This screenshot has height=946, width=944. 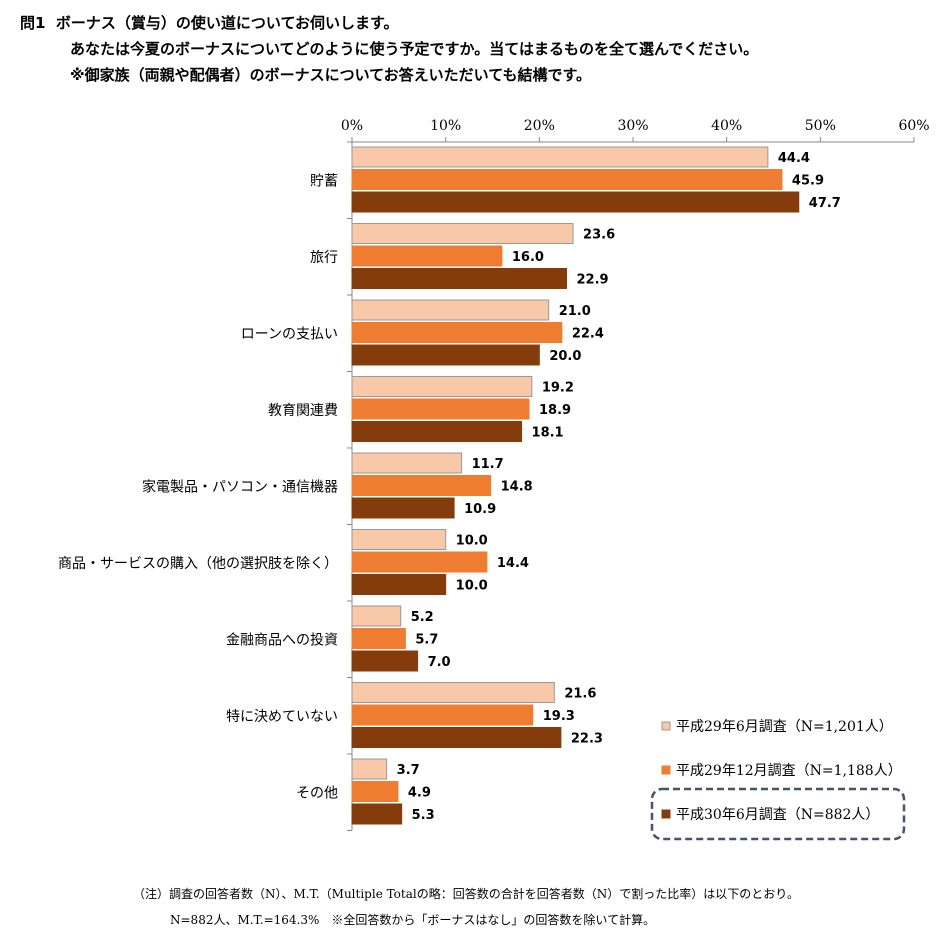 What do you see at coordinates (517, 487) in the screenshot?
I see `data-label: 14.8` at bounding box center [517, 487].